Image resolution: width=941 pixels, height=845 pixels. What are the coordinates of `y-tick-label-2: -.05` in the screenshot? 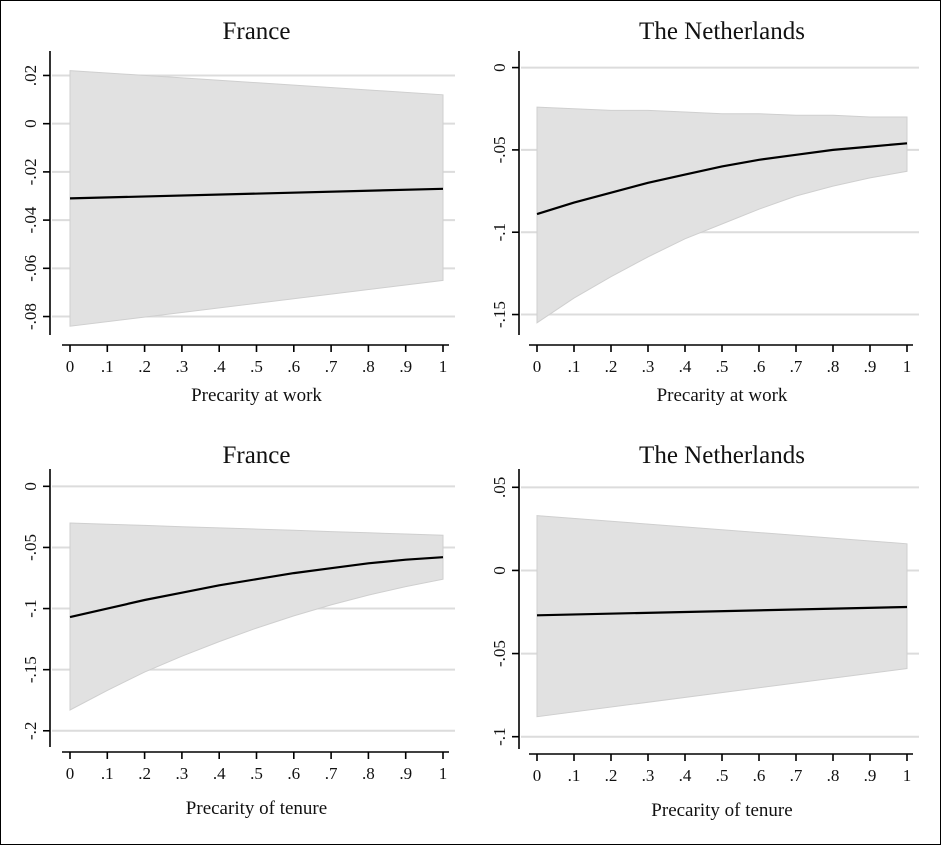 It's located at (499, 653).